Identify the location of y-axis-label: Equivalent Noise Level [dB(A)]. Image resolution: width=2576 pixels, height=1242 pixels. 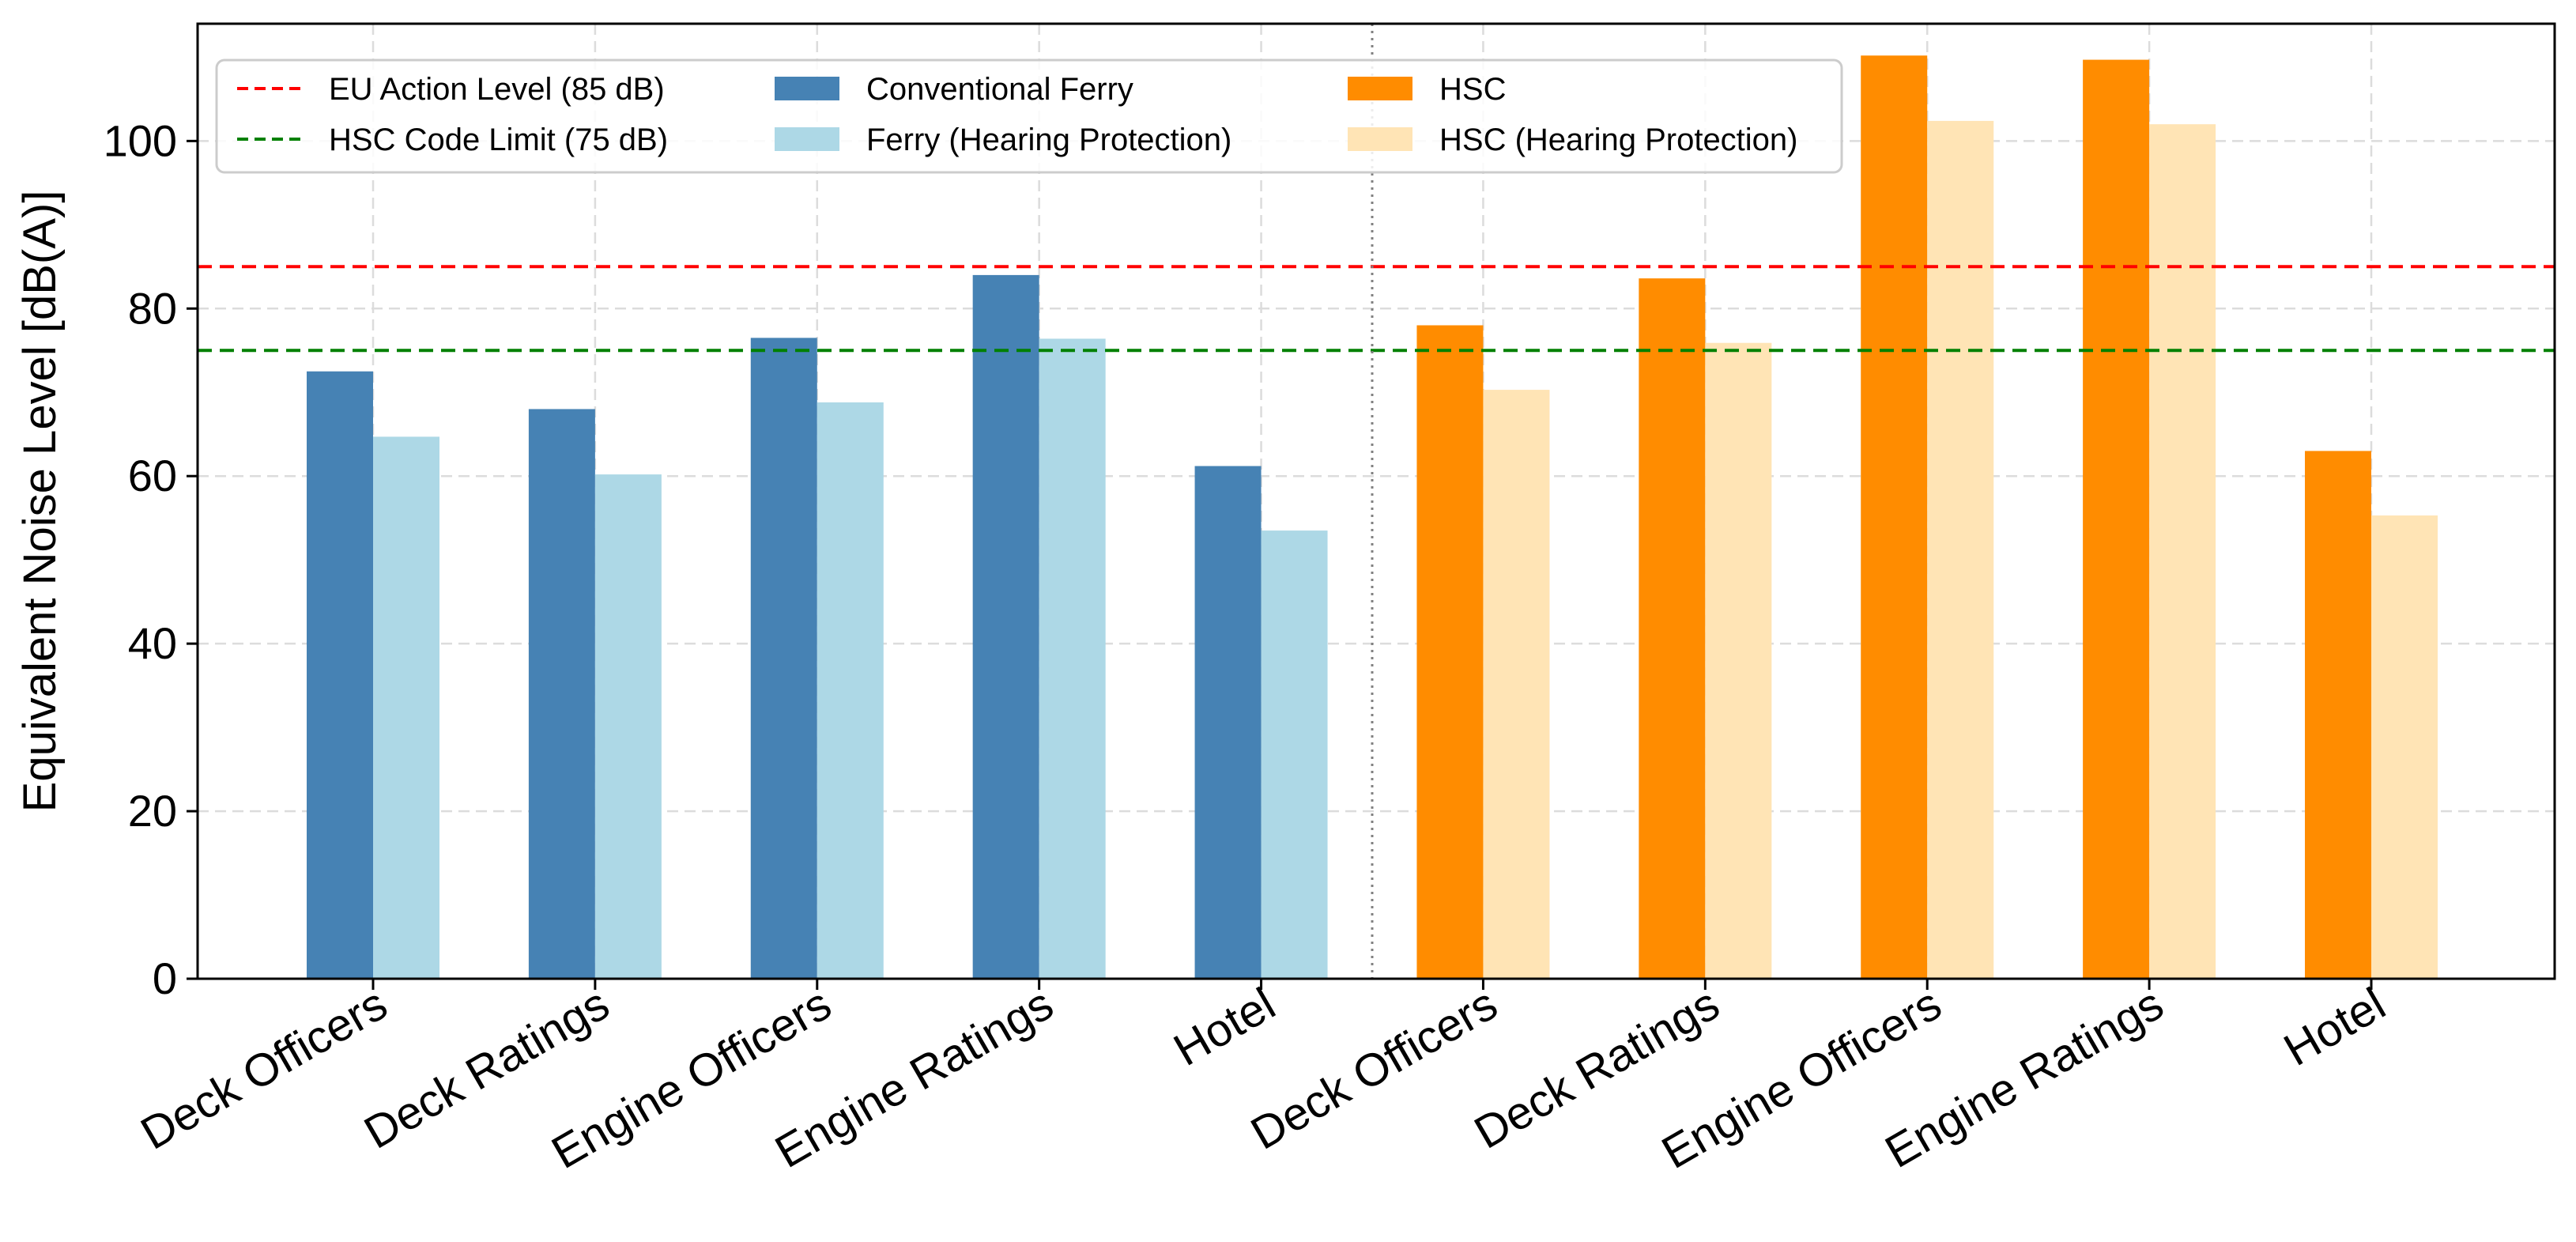
(40, 502).